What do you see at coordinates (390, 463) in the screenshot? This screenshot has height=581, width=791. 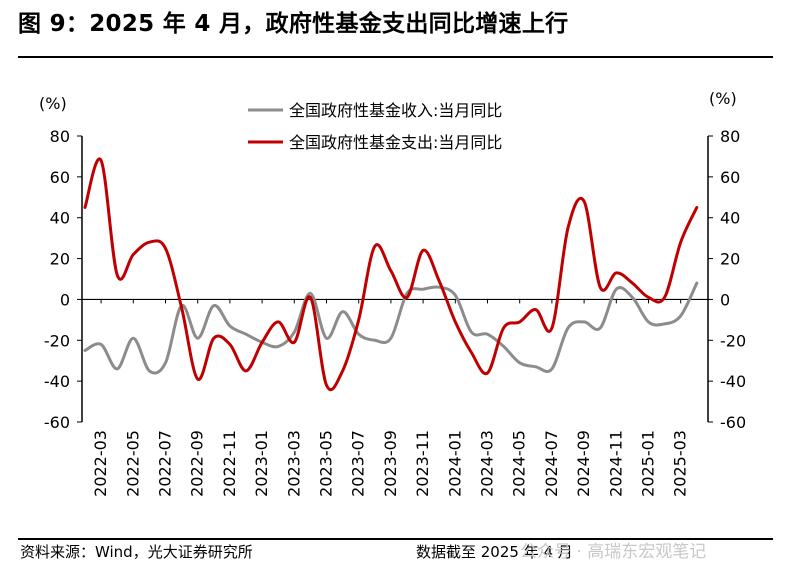 I see `x-tick-label: 2023-09` at bounding box center [390, 463].